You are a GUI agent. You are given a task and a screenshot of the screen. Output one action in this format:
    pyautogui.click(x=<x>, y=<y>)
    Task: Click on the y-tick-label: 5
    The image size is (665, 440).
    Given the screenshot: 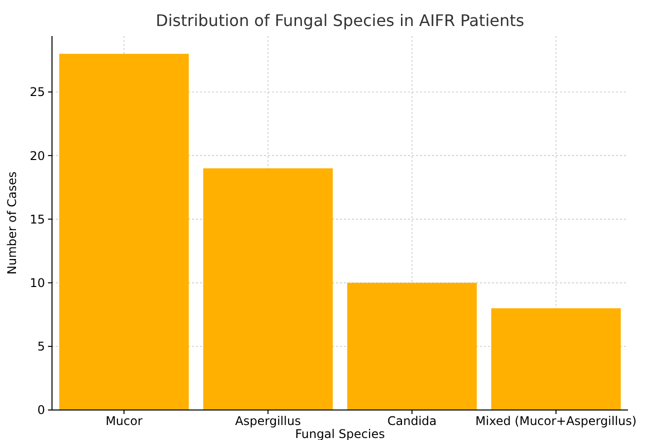 What is the action you would take?
    pyautogui.click(x=41, y=347)
    